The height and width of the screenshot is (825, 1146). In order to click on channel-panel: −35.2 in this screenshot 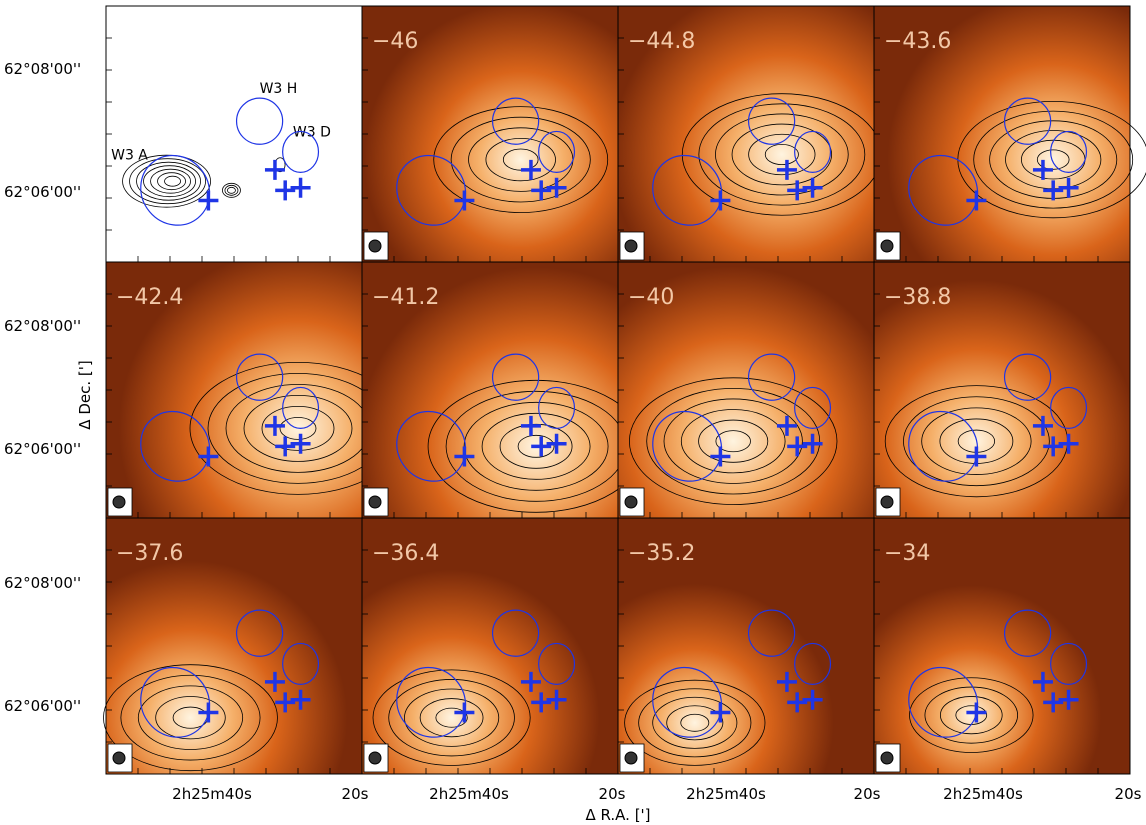, I will do `click(746, 646)`.